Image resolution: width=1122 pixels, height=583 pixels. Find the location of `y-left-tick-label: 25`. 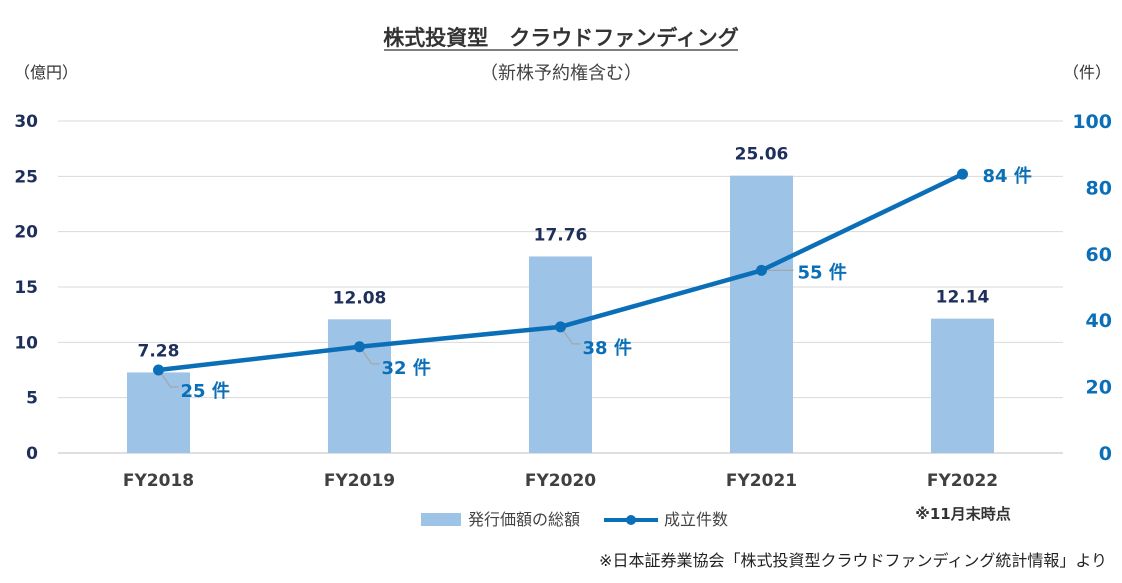

y-left-tick-label: 25 is located at coordinates (26, 177).